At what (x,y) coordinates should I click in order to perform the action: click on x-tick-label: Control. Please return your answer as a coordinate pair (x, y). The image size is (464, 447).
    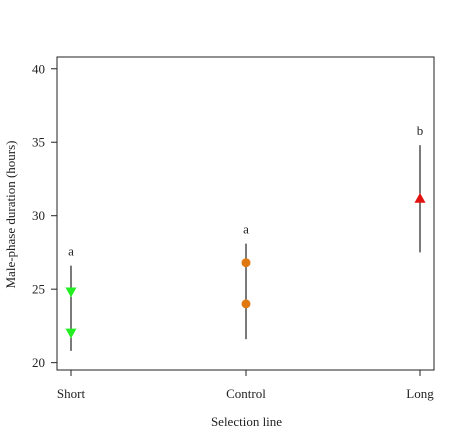
    Looking at the image, I should click on (246, 393).